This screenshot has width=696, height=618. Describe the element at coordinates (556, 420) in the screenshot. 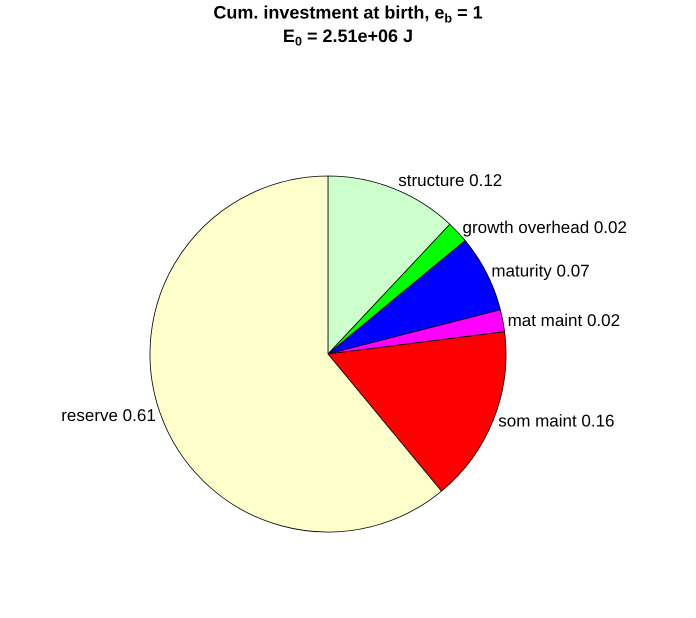

I see `slice-label: som maint 0.16` at that location.